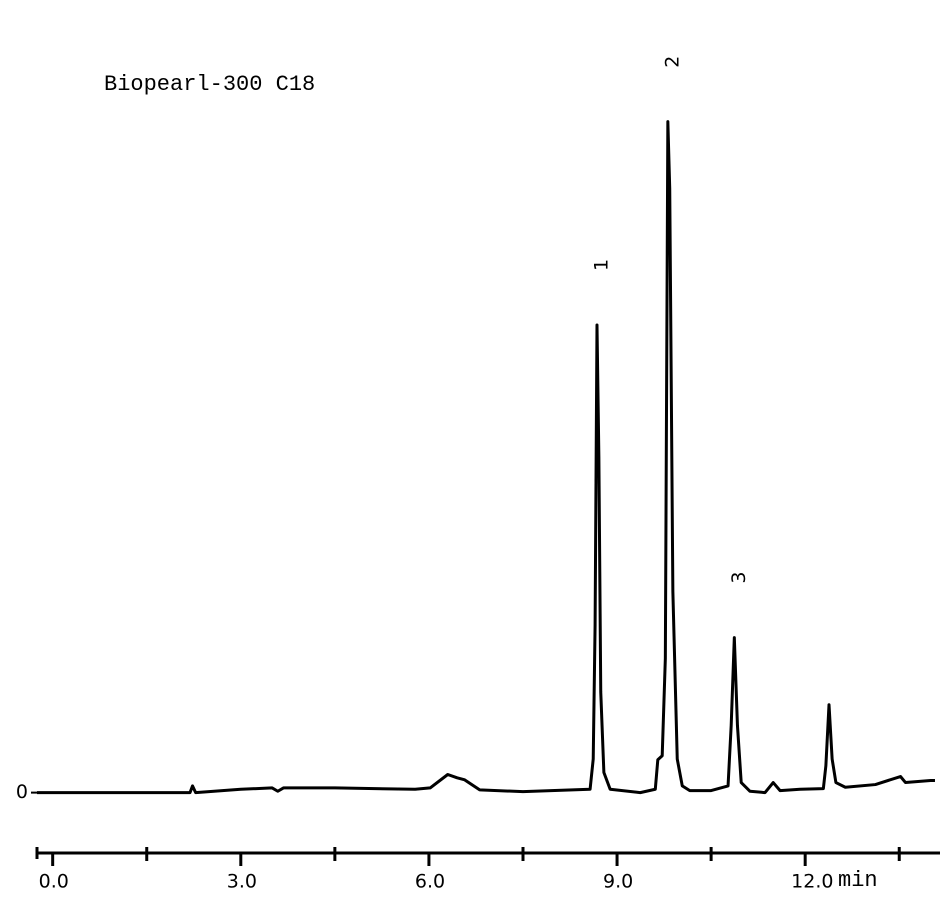 The image size is (940, 904). I want to click on x-tick-label: 6.0, so click(430, 882).